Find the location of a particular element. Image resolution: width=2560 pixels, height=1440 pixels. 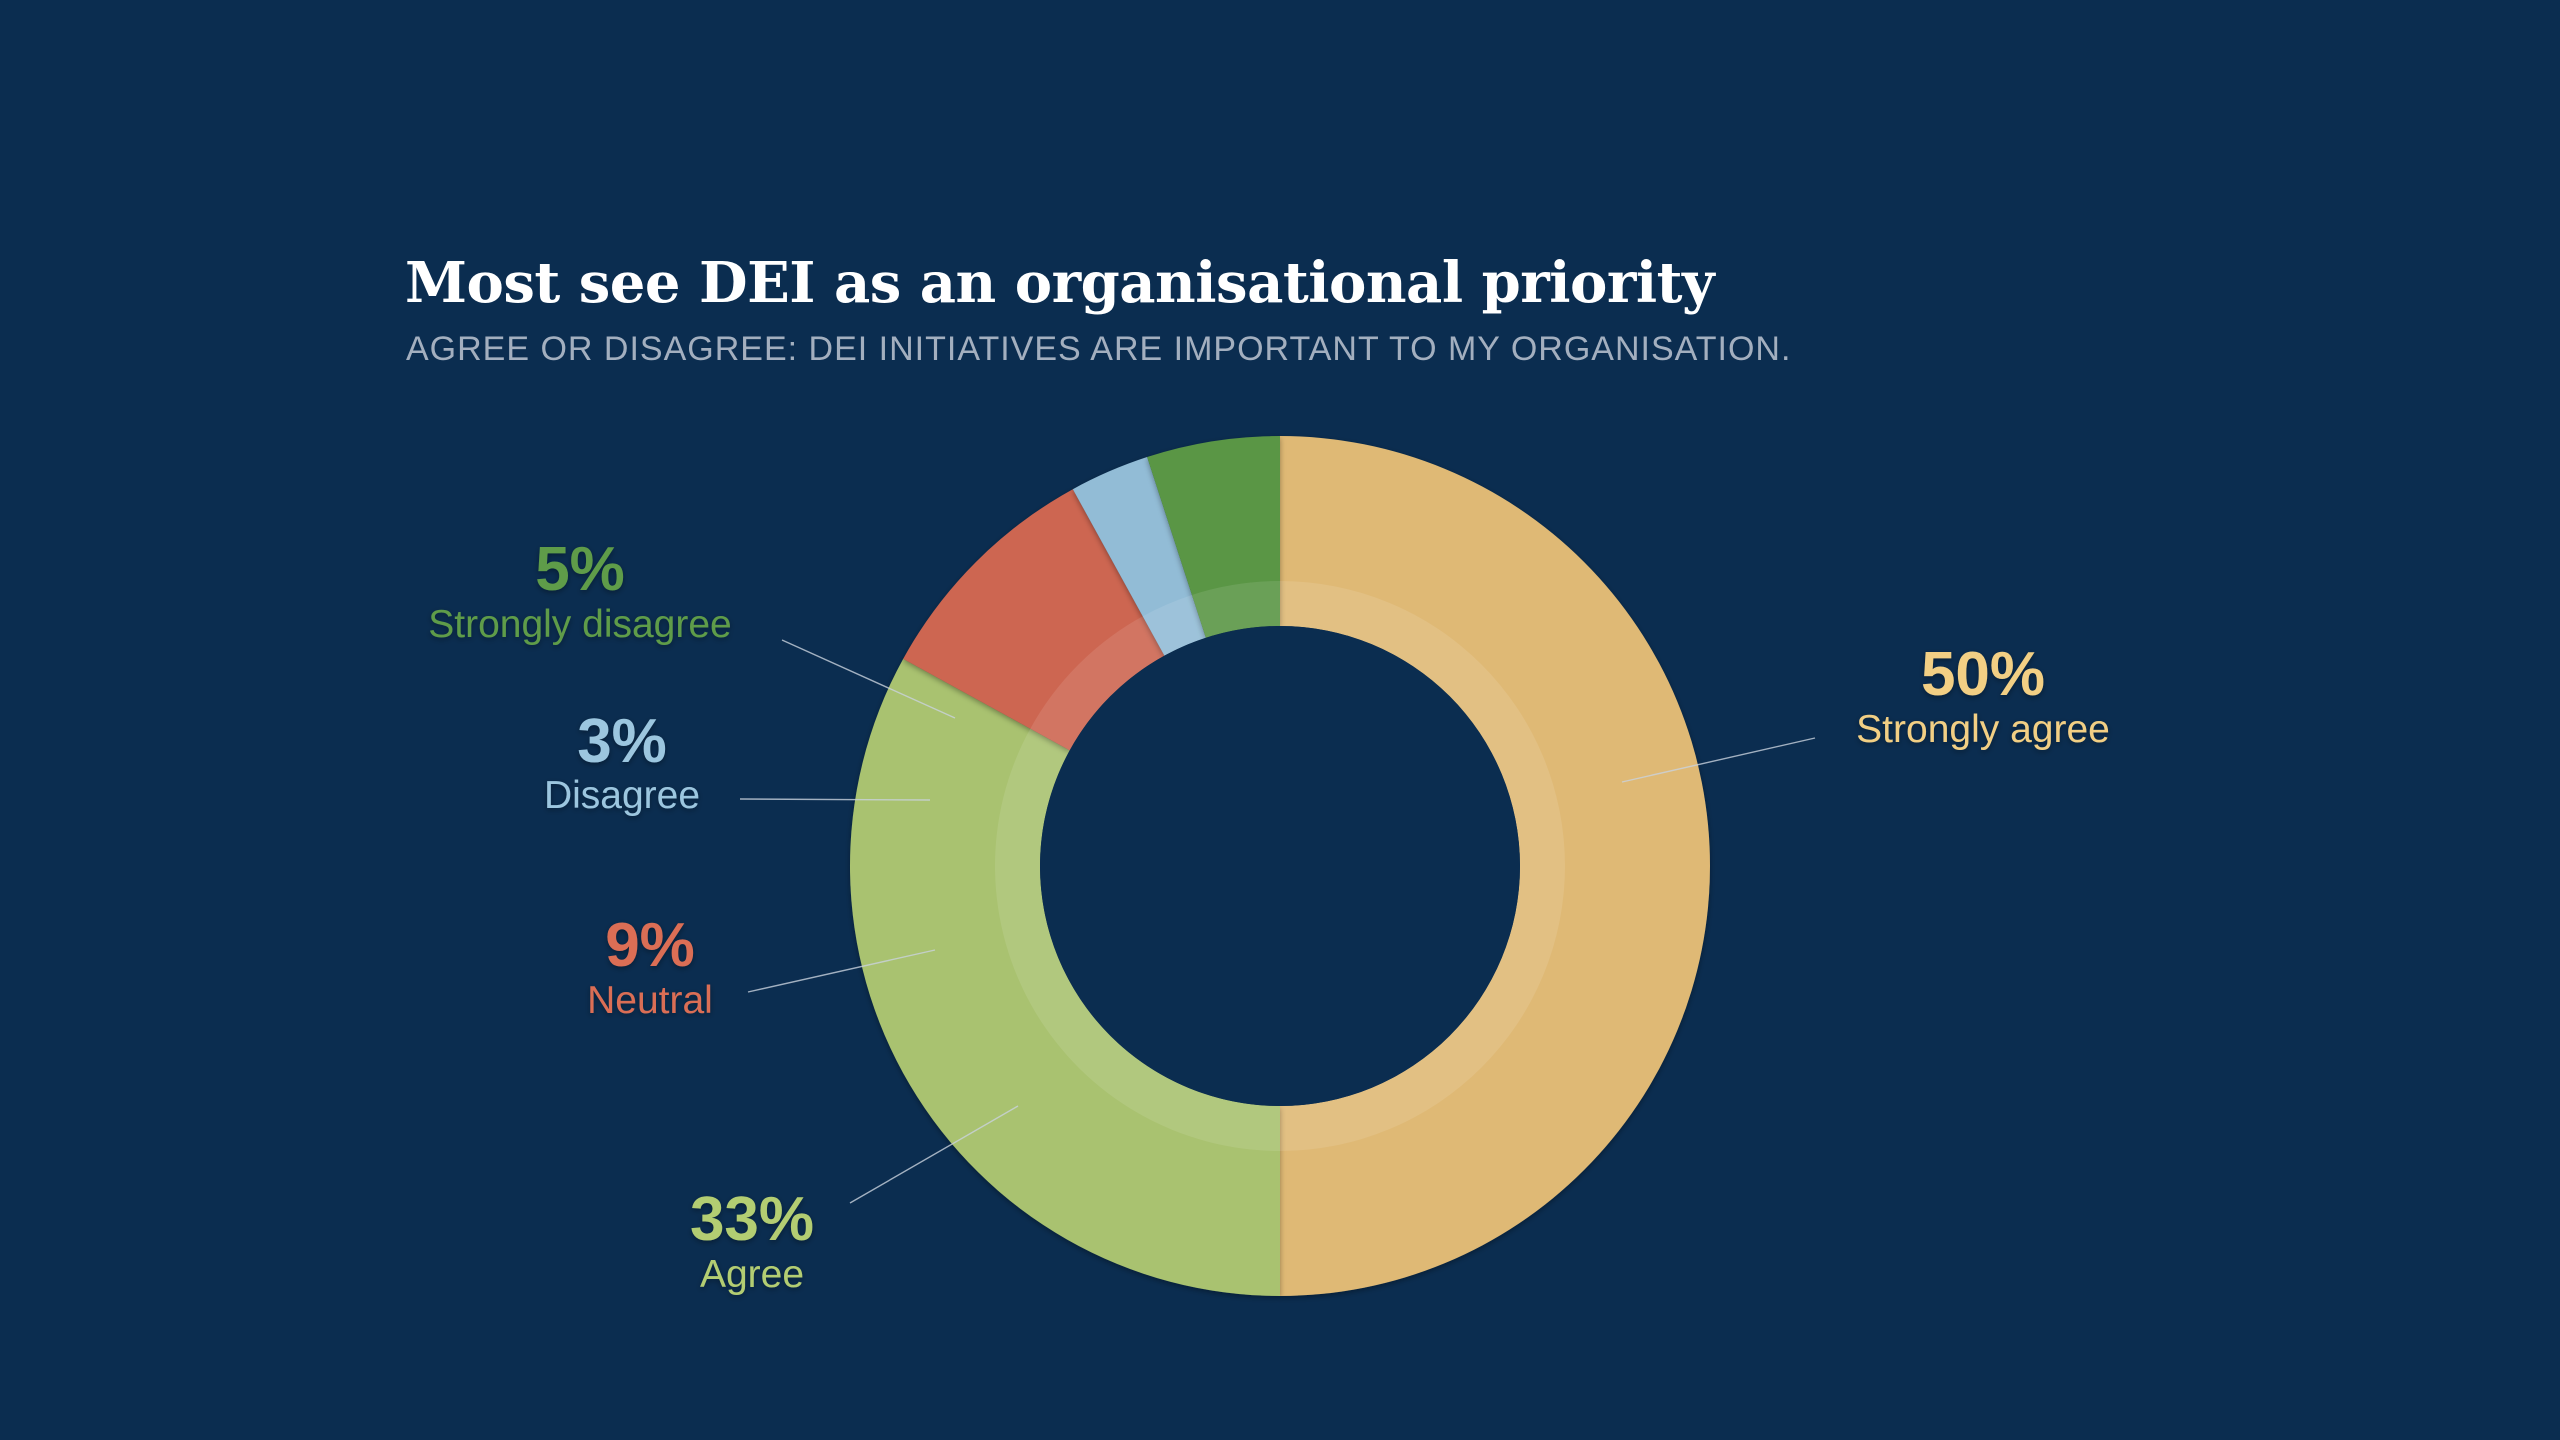

slice-band-strongly-disagree is located at coordinates (1235, 609).